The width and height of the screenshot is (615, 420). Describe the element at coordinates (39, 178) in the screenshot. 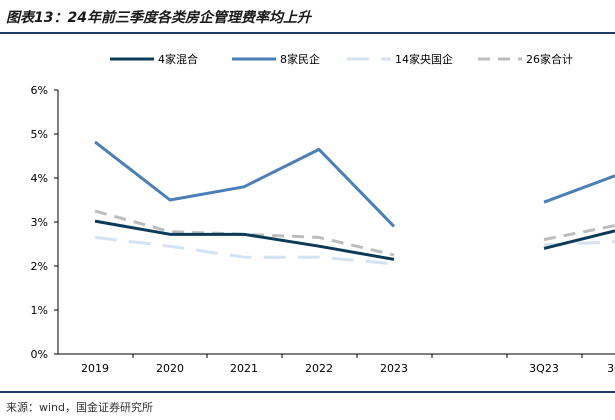

I see `y-tick-label: 4%` at that location.